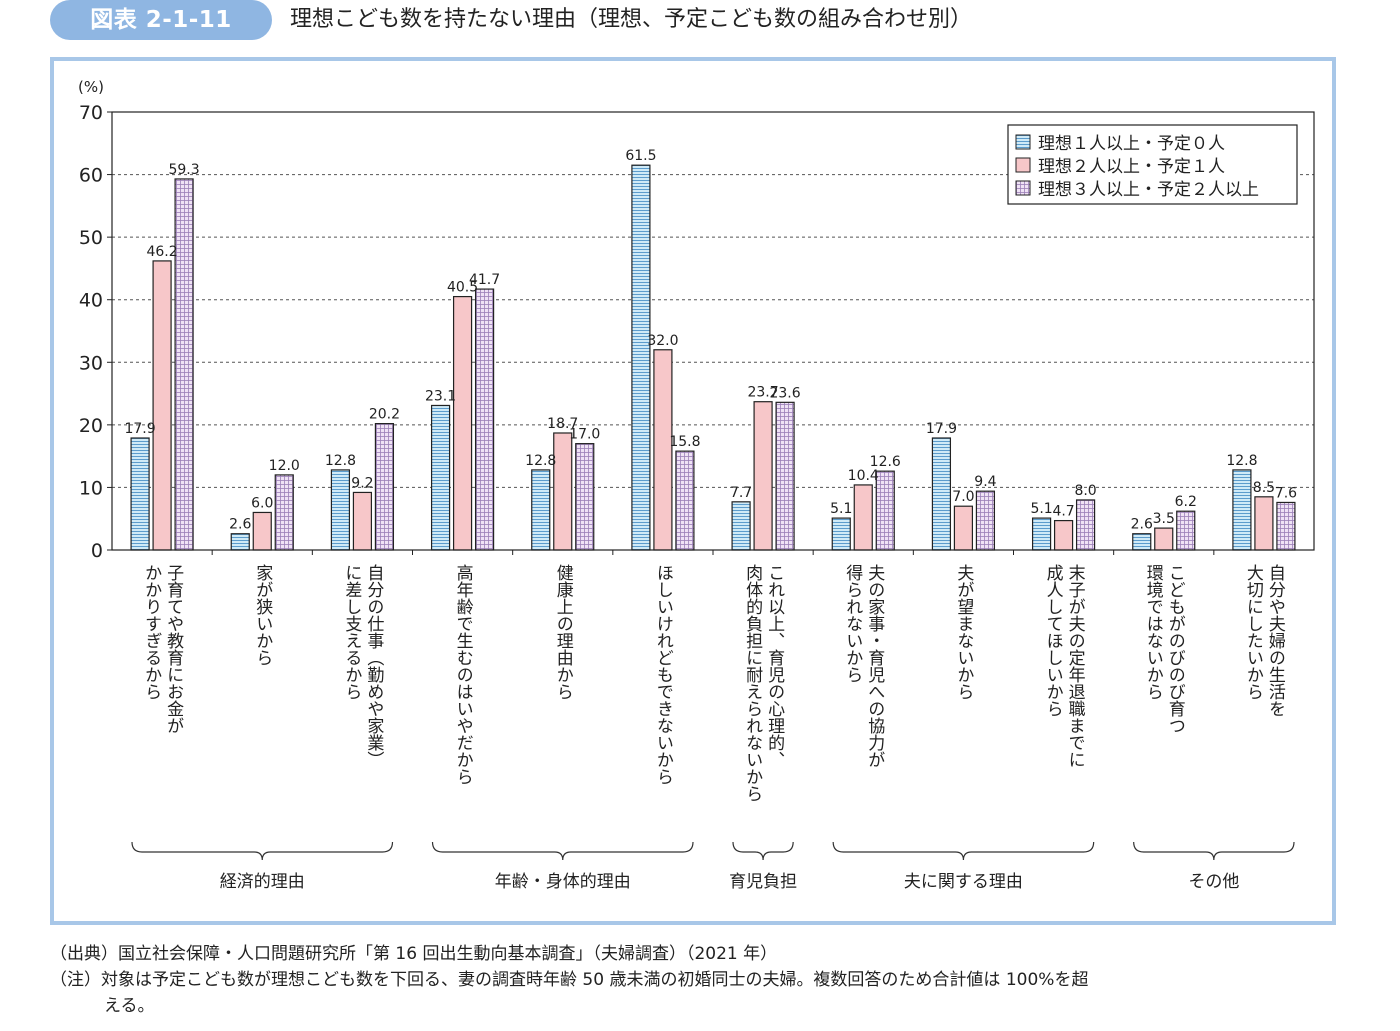 The image size is (1400, 1031). What do you see at coordinates (752, 683) in the screenshot?
I see `category-label: 肉体的負担に耐えられないから` at bounding box center [752, 683].